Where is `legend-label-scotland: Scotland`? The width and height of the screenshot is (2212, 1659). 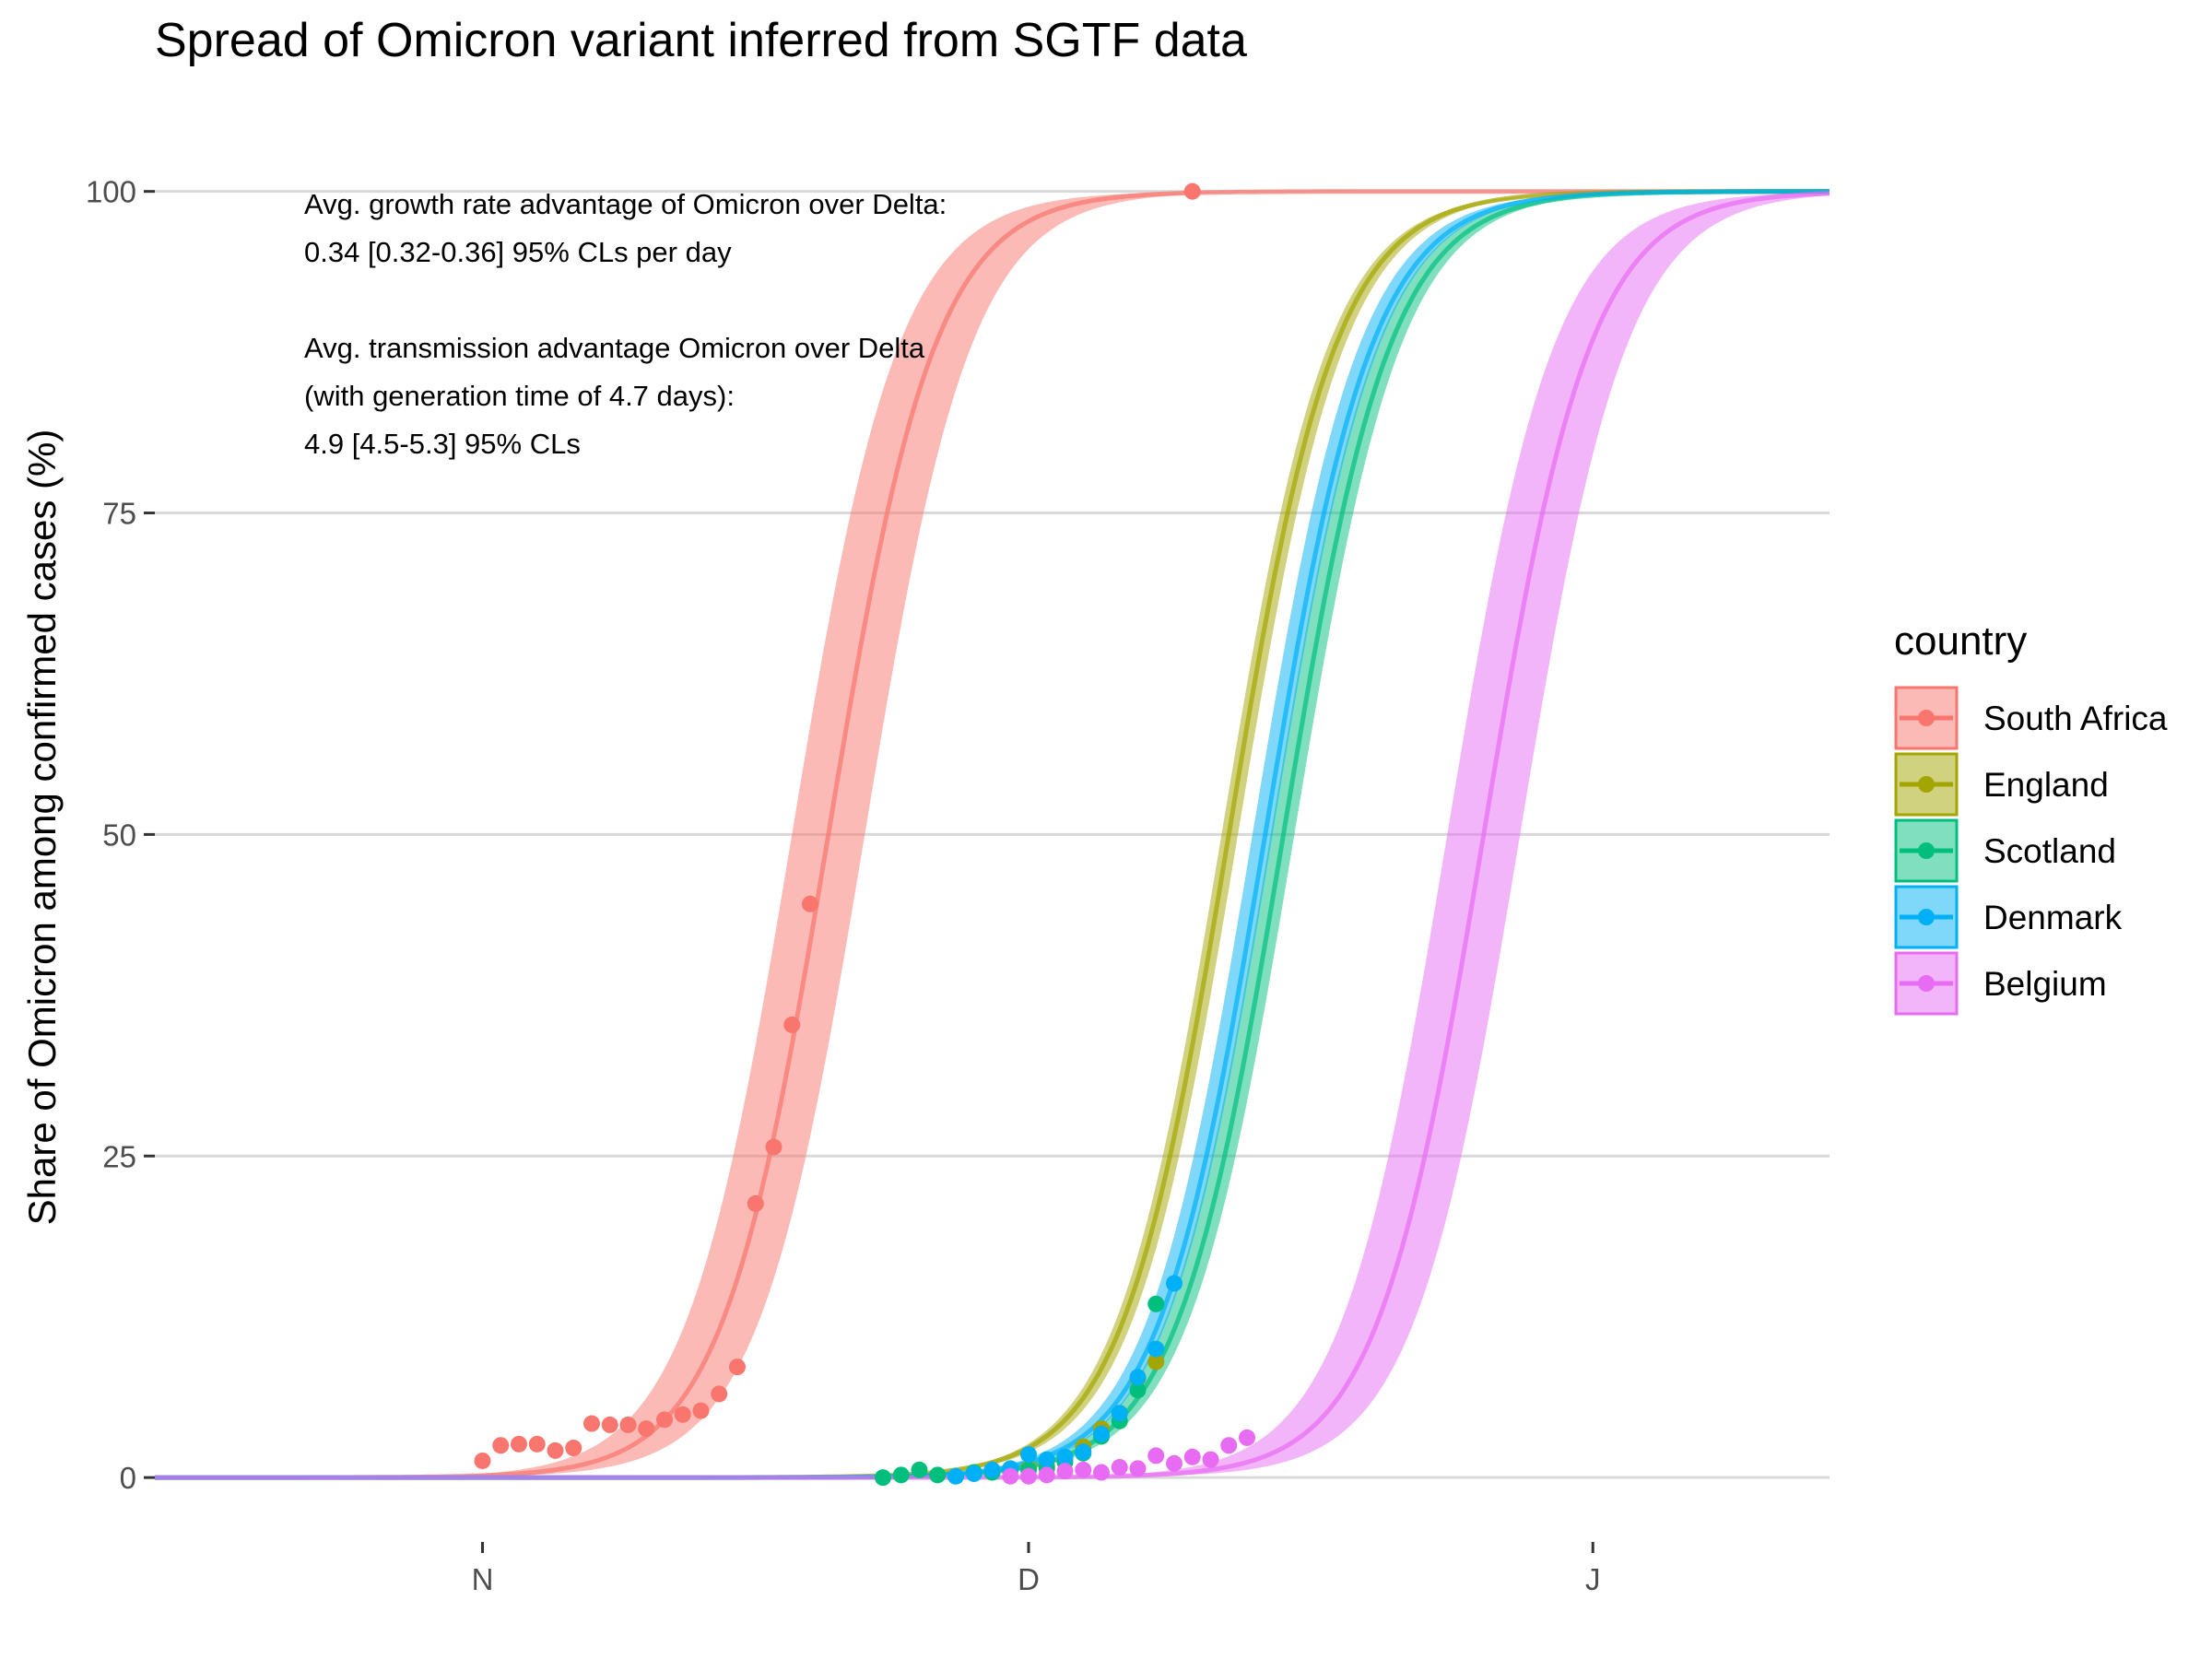
legend-label-scotland: Scotland is located at coordinates (2049, 851).